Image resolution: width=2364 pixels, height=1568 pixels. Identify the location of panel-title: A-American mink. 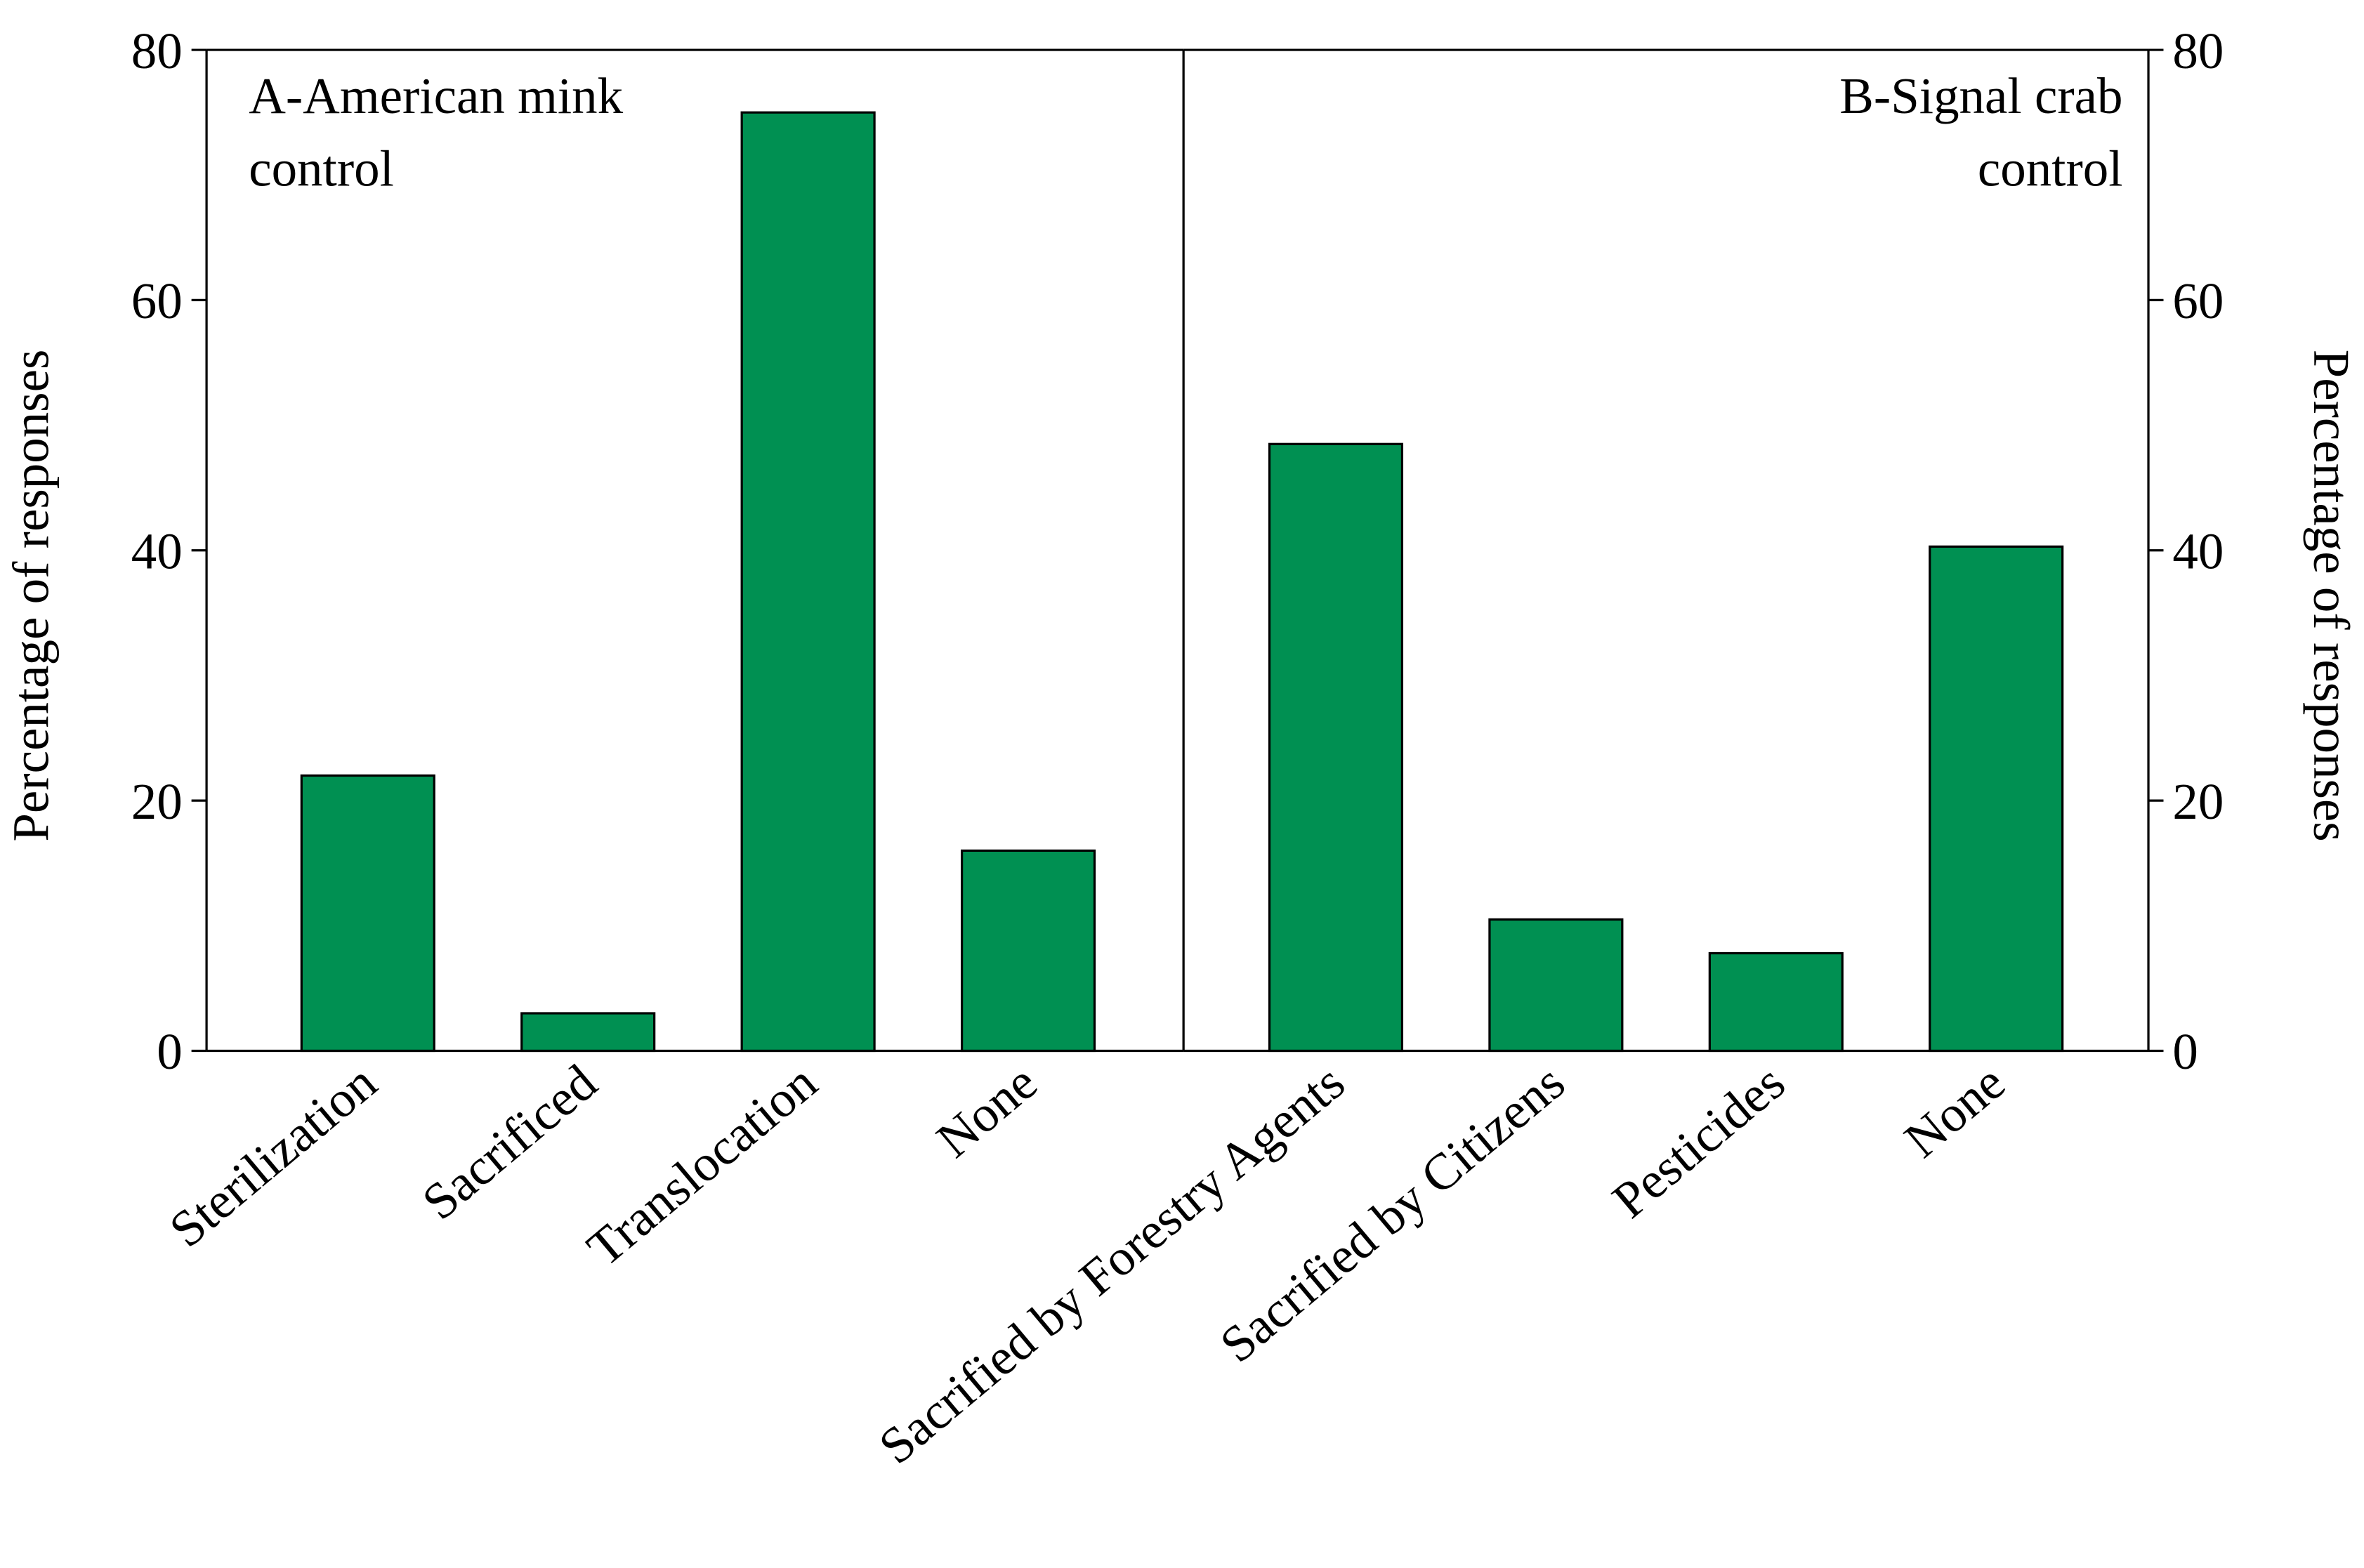
(436, 95).